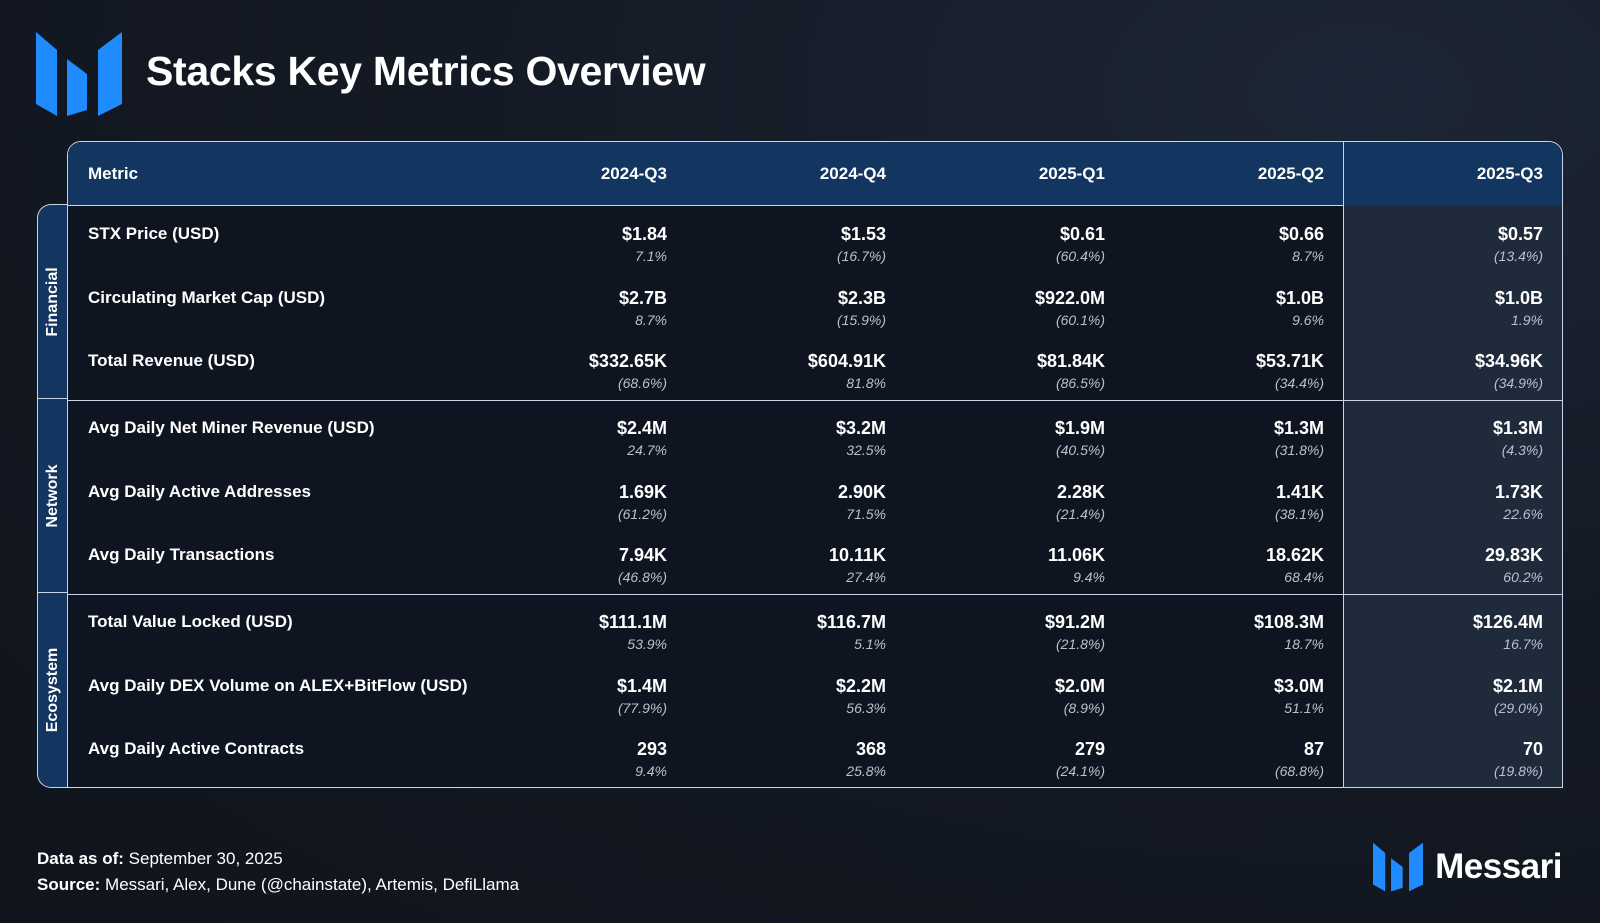 This screenshot has width=1600, height=923. What do you see at coordinates (641, 428) in the screenshot?
I see `value-main: $2.4M` at bounding box center [641, 428].